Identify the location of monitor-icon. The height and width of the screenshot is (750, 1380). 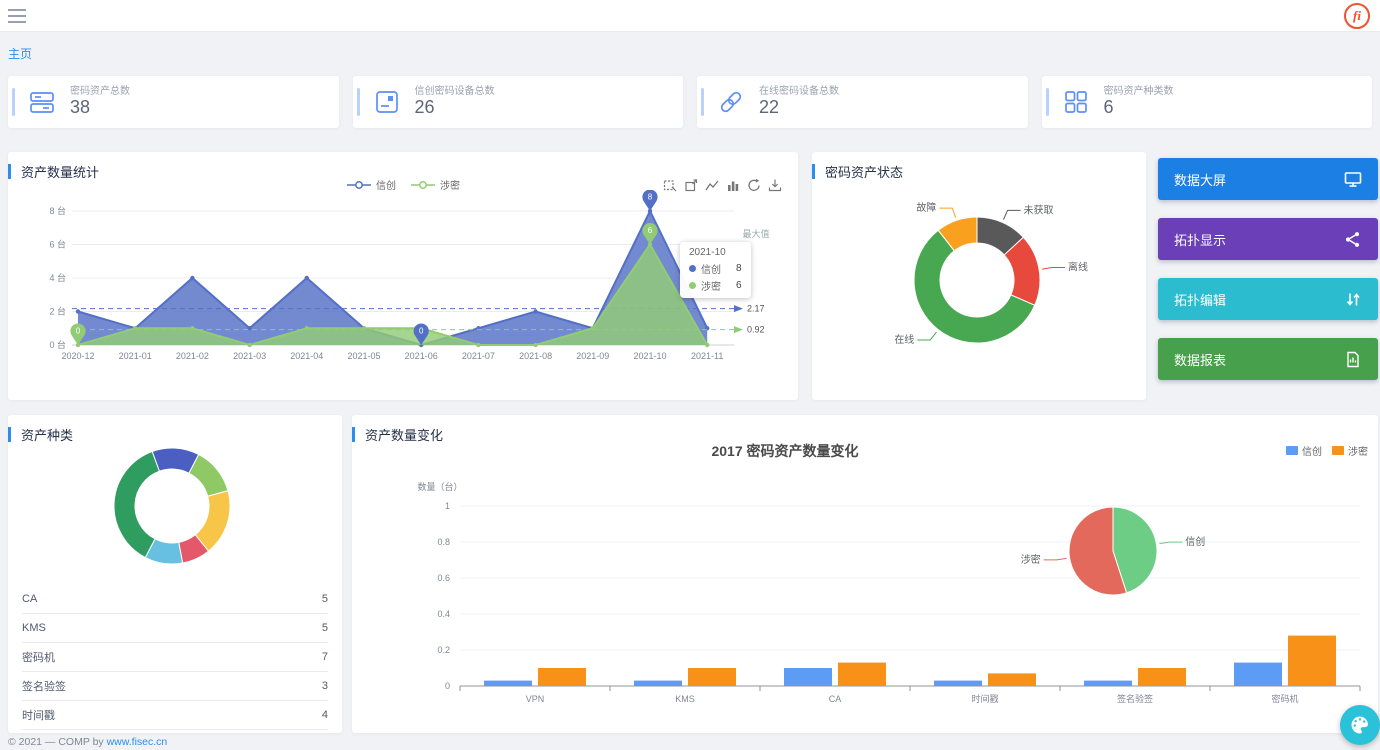
(1353, 179).